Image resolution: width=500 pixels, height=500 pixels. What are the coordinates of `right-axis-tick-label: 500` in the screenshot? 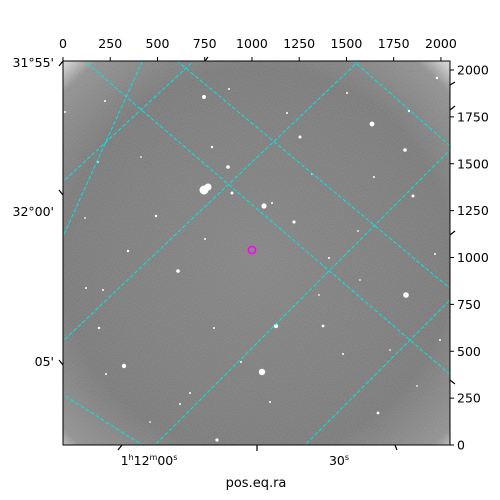 It's located at (469, 351).